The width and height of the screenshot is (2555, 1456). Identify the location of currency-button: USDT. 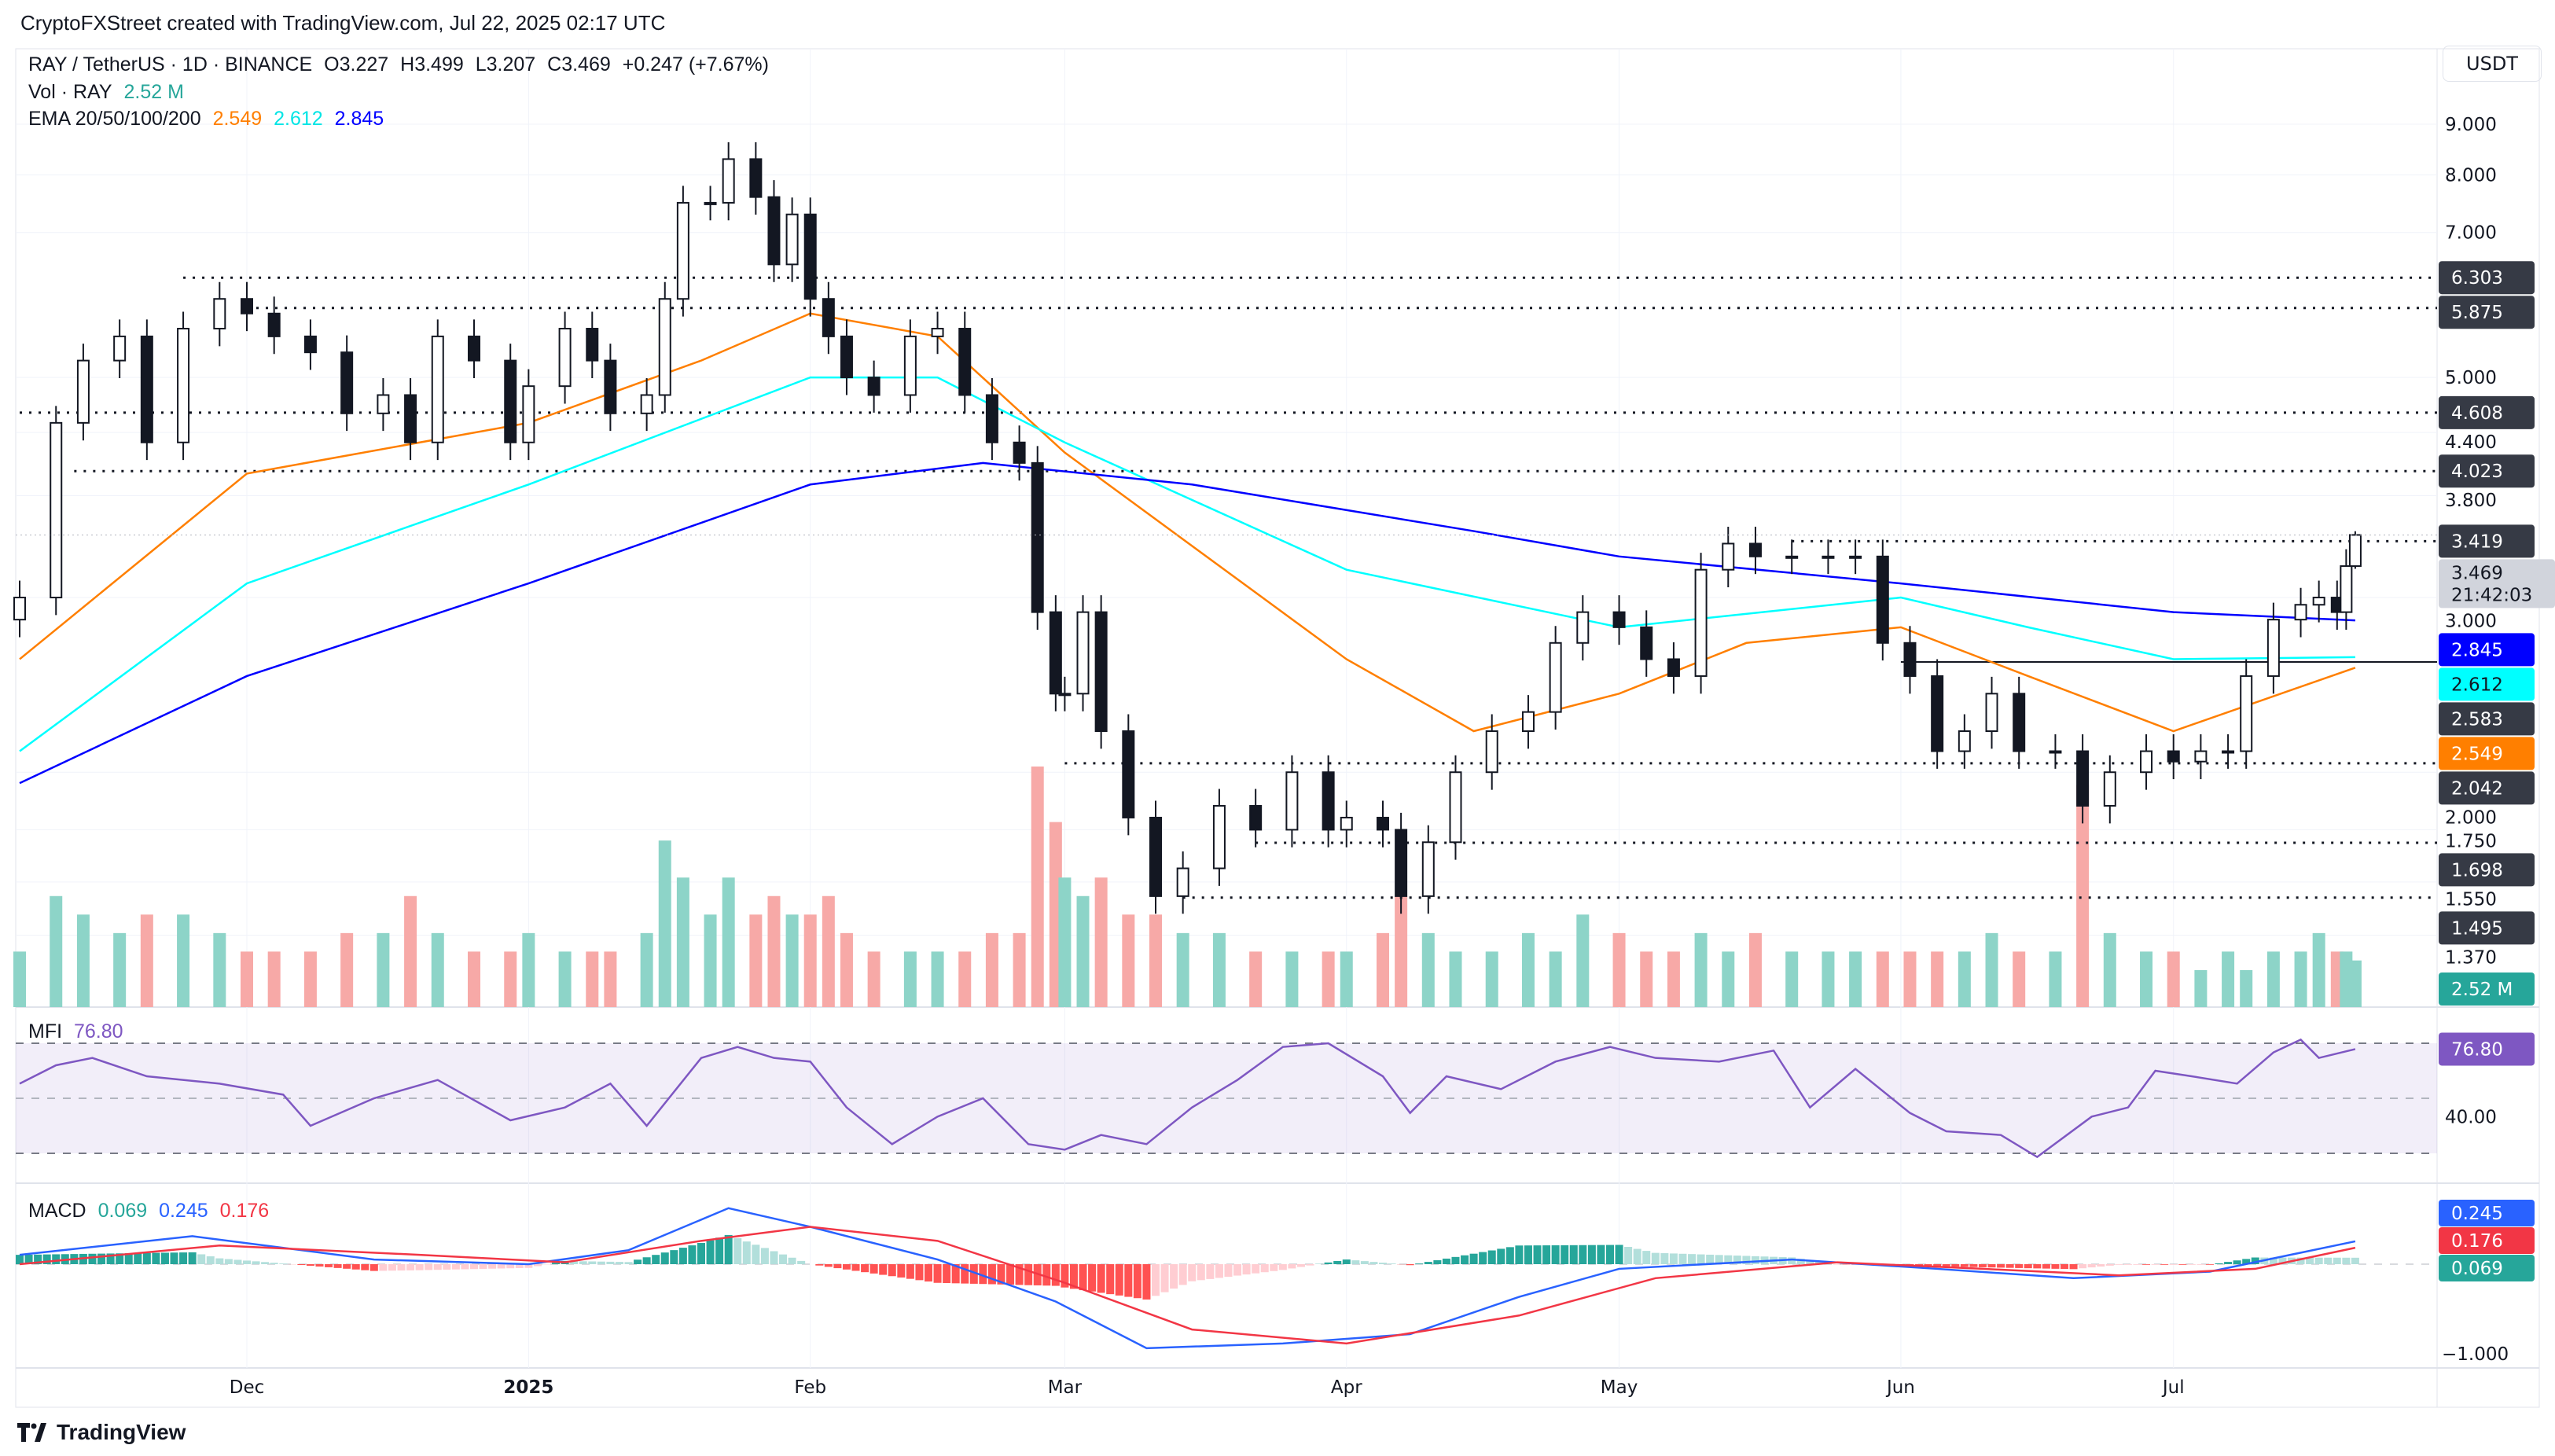
(2492, 64).